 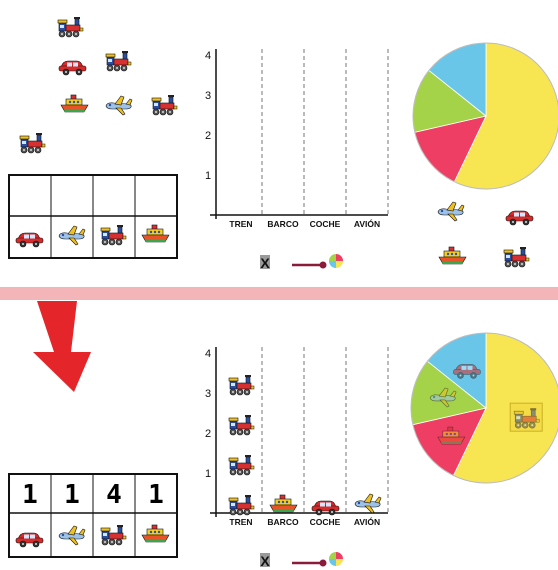 I want to click on tally-table-top, so click(x=93, y=216).